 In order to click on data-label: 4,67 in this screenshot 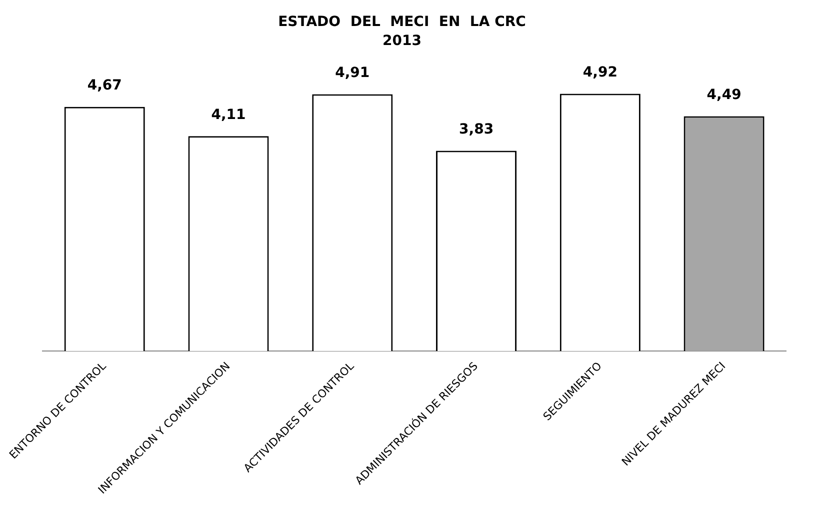, I will do `click(104, 85)`.